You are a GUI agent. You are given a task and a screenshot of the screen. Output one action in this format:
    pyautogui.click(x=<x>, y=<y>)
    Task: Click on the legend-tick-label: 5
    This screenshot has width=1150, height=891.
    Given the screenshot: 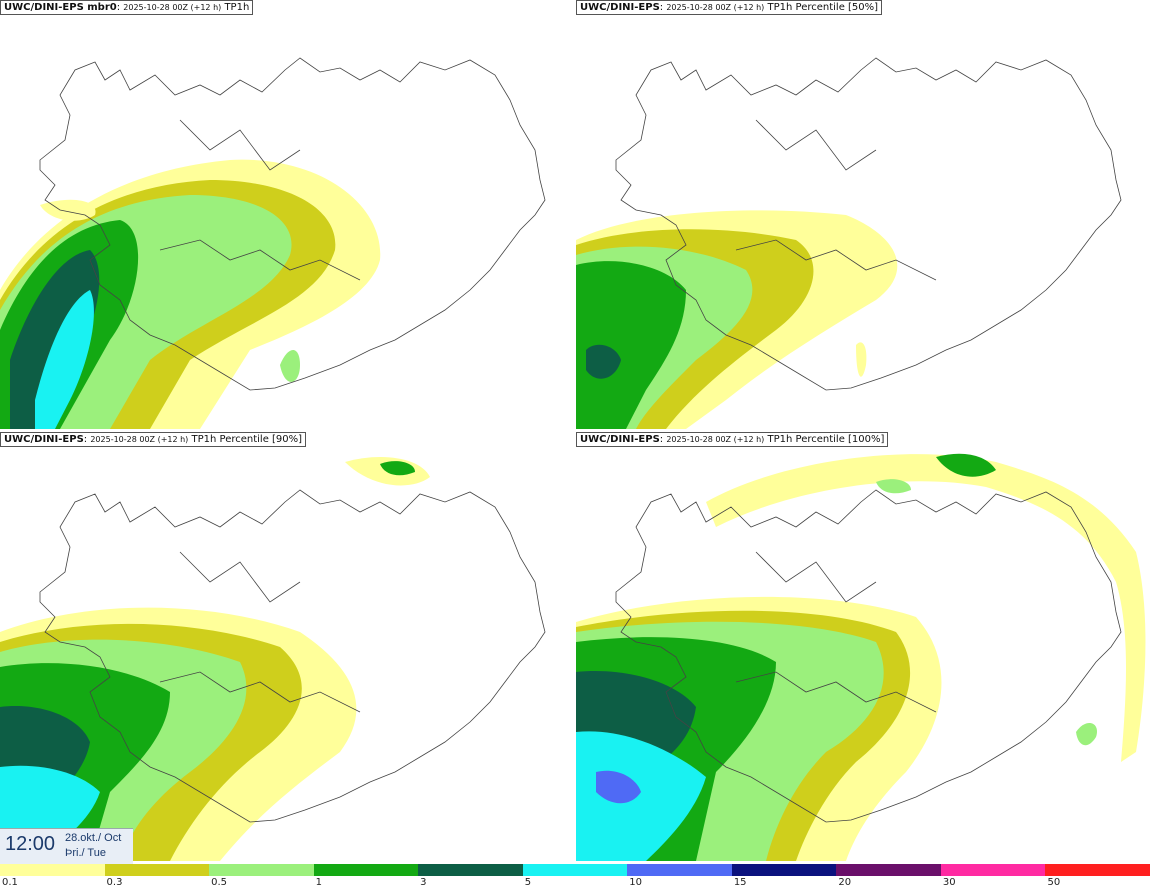 What is the action you would take?
    pyautogui.click(x=528, y=882)
    